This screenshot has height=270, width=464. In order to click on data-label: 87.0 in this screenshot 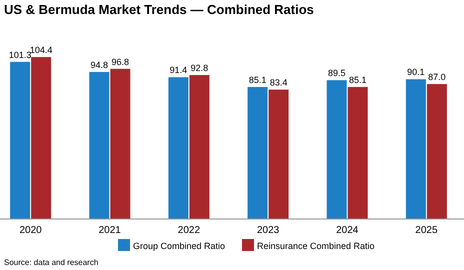, I will do `click(437, 77)`.